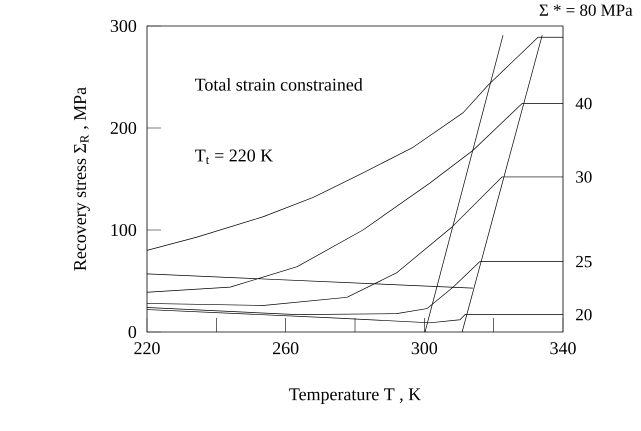 Image resolution: width=641 pixels, height=431 pixels. Describe the element at coordinates (563, 348) in the screenshot. I see `x-tick-label: 340` at that location.